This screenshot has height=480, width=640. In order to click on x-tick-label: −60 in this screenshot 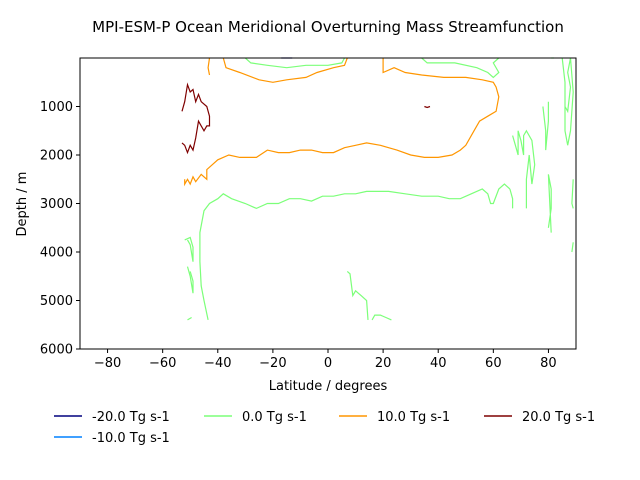, I will do `click(162, 363)`.